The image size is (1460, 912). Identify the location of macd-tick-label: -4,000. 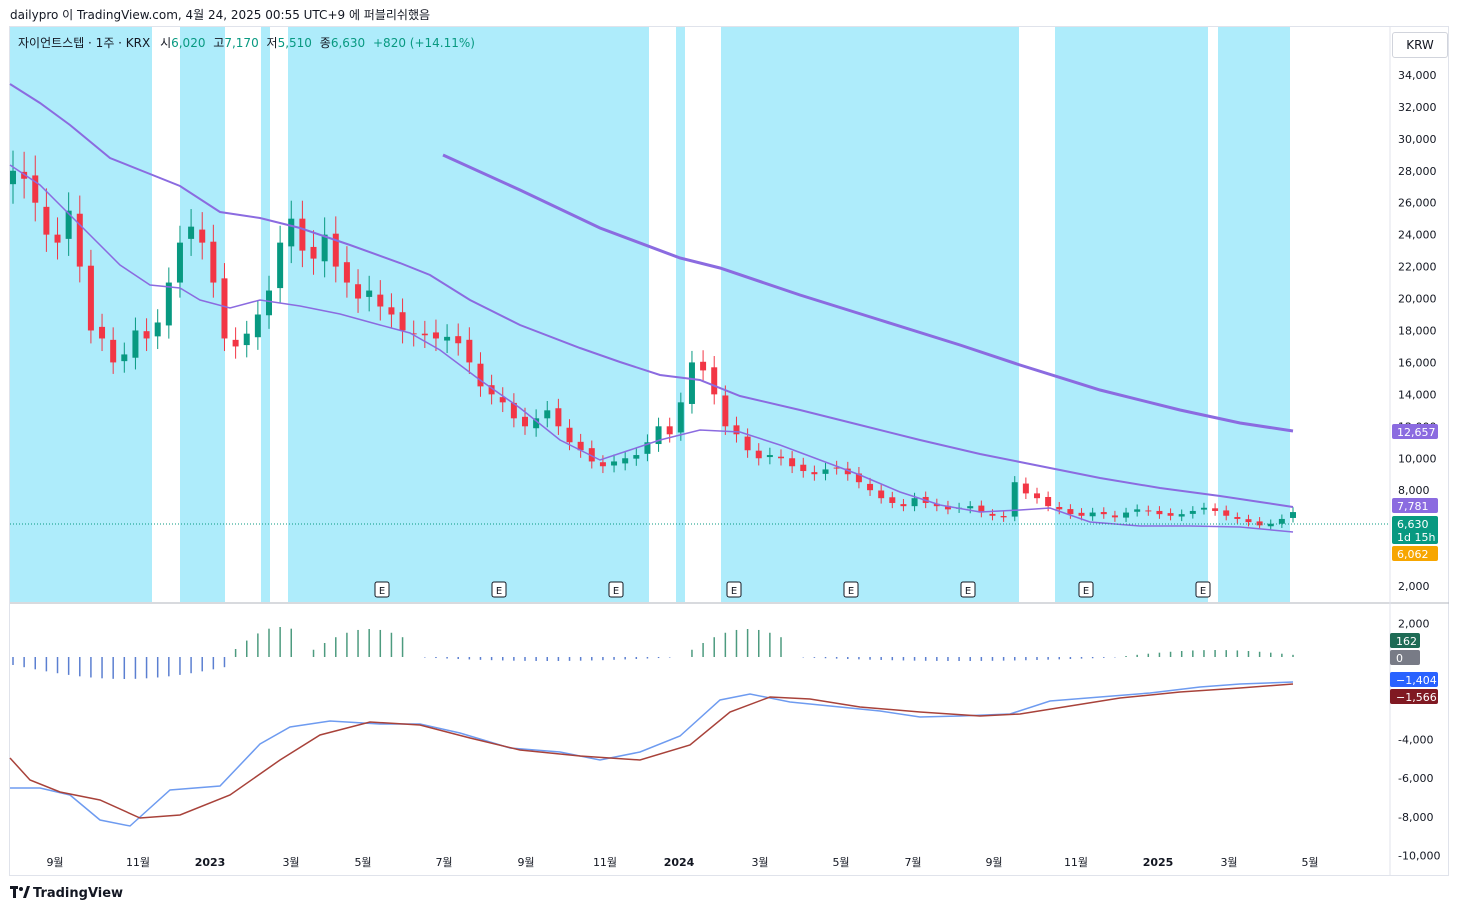
(1415, 740).